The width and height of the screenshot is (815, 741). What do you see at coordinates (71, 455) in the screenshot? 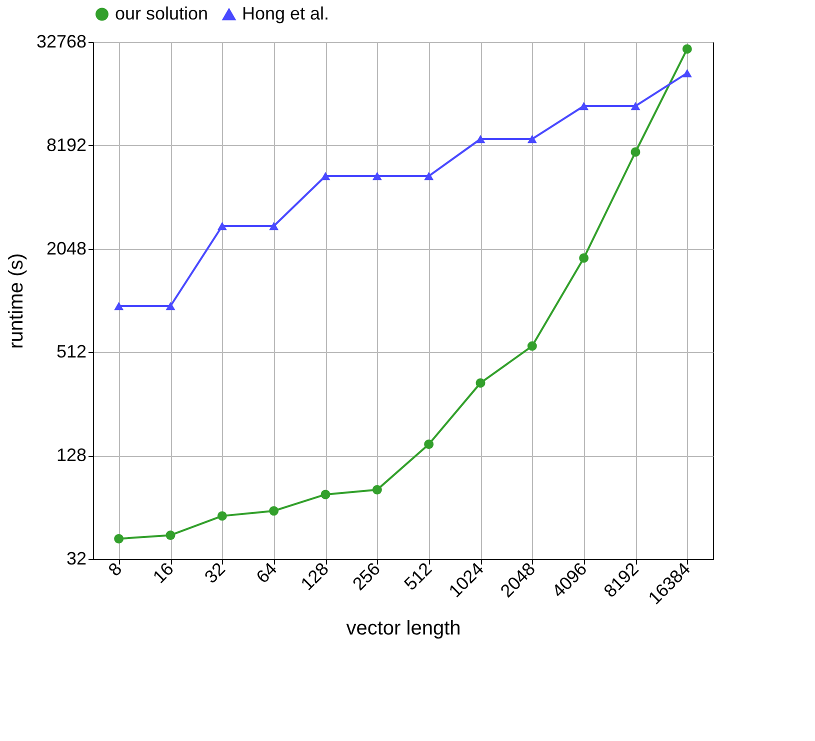
I see `y-tick-label: 128` at bounding box center [71, 455].